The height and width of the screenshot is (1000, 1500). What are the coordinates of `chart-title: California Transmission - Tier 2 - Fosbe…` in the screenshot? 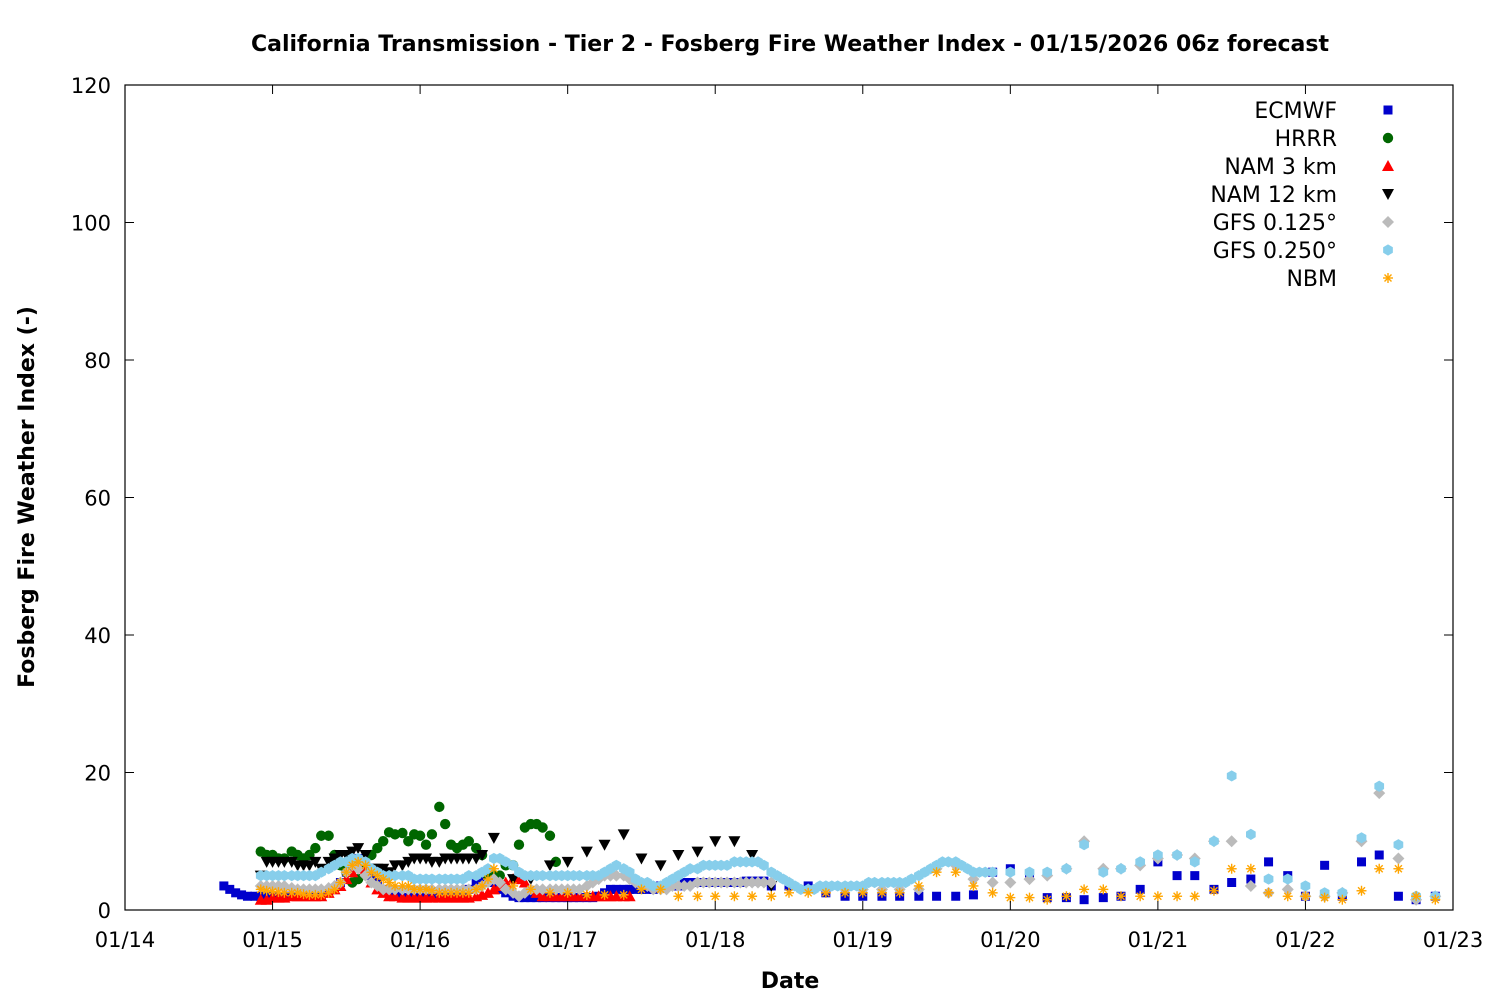 It's located at (790, 44).